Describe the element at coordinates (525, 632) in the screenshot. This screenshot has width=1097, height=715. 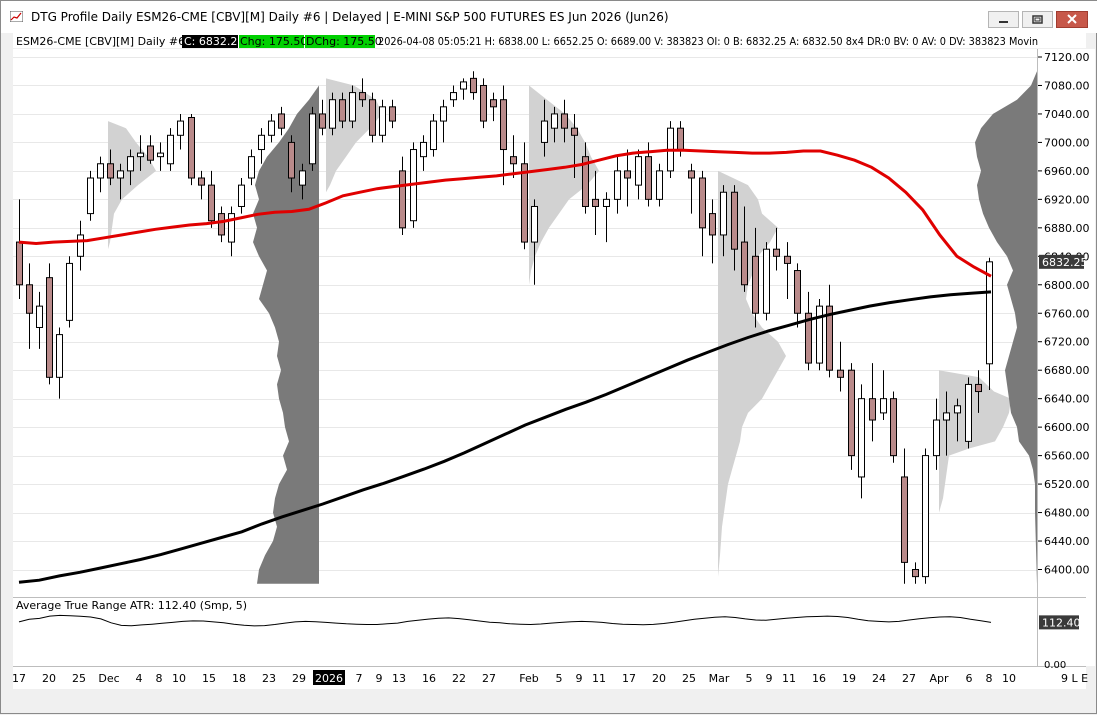
I see `atr-panel` at that location.